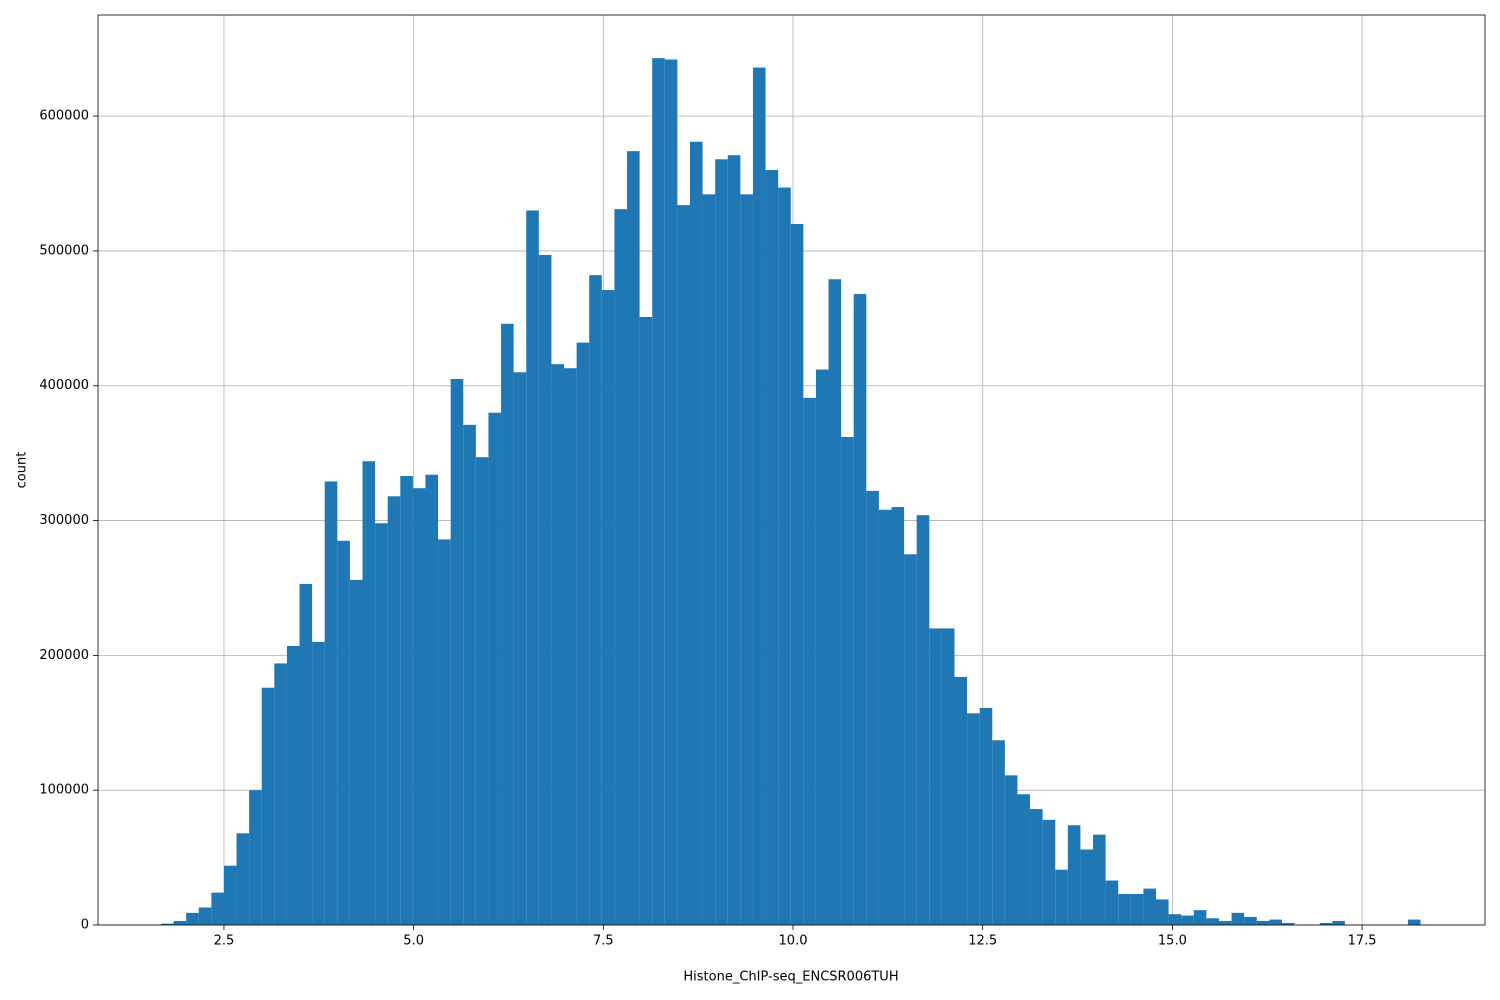  I want to click on x-tick-label: 12.5, so click(982, 941).